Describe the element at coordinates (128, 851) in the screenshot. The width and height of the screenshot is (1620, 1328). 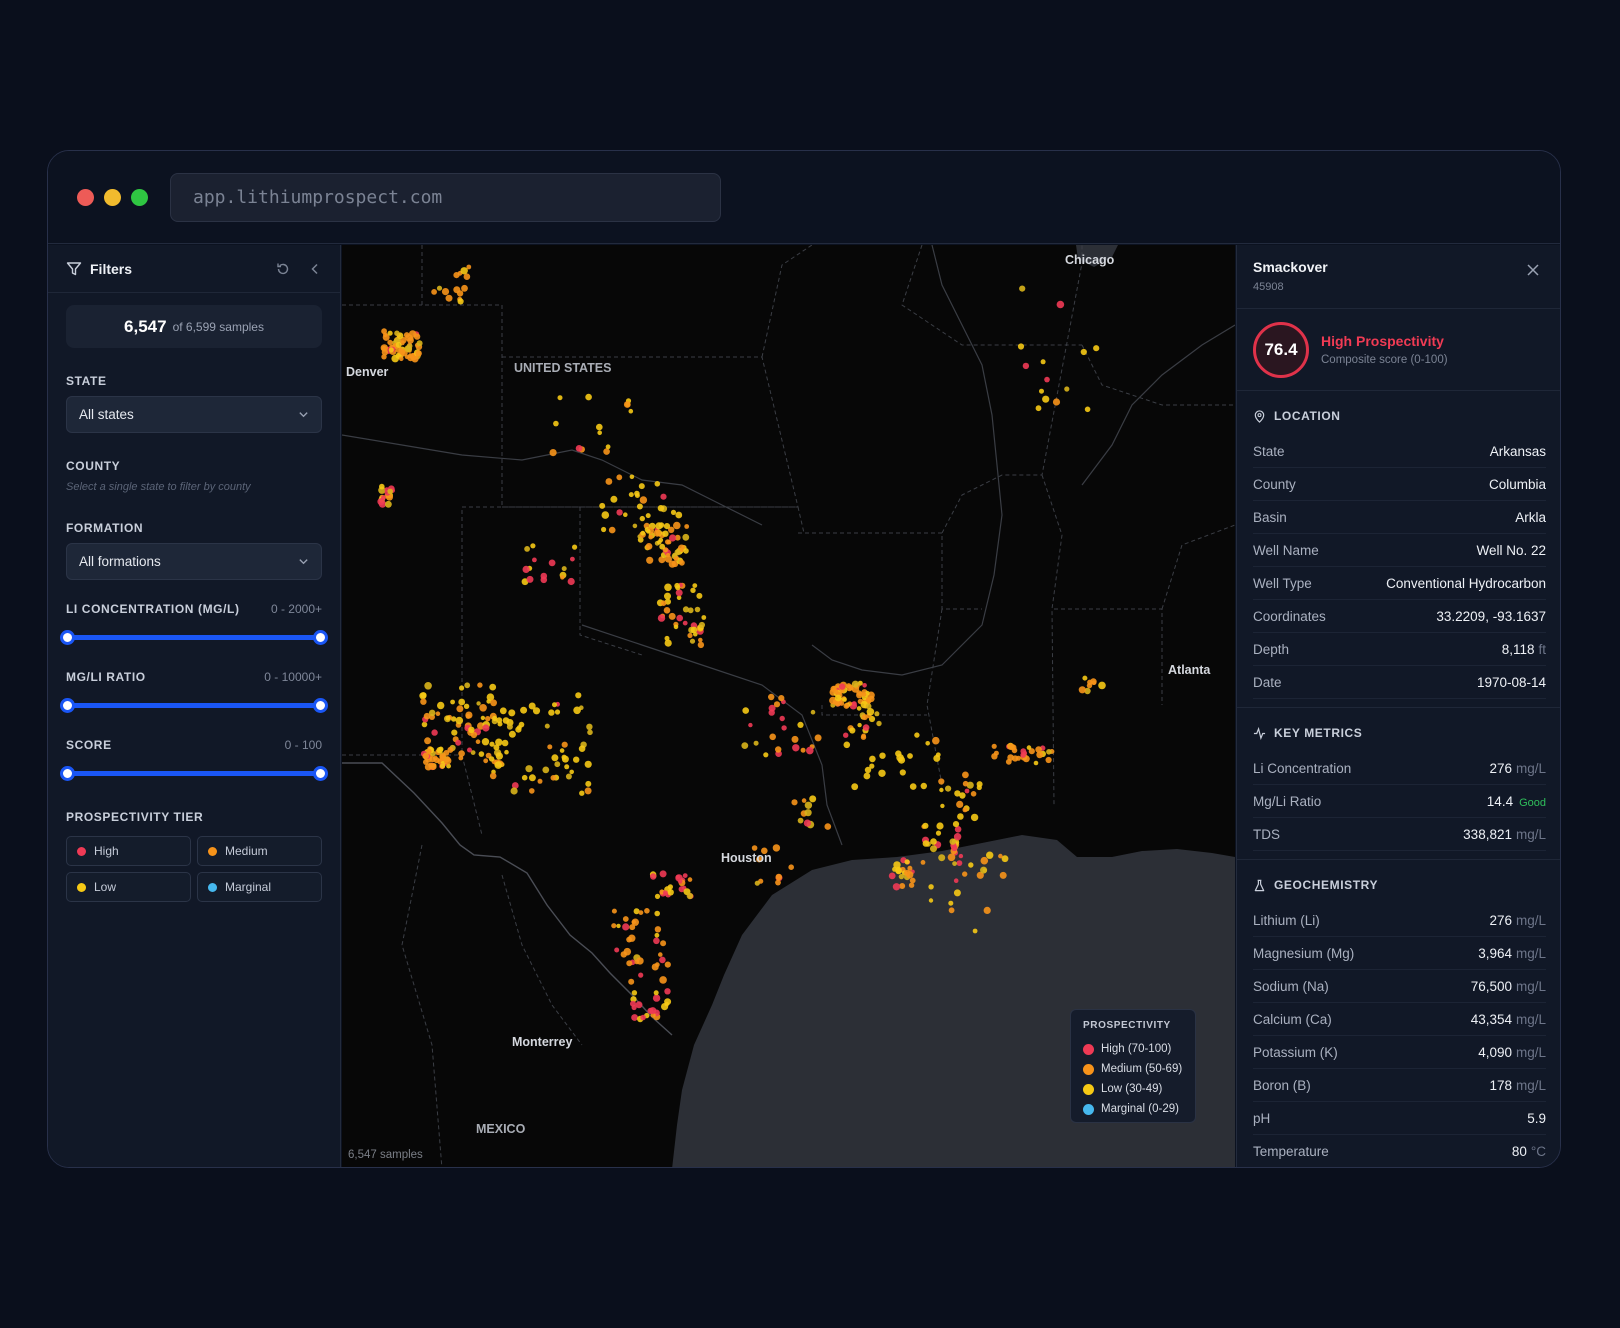
I see `tier-high-button: High` at that location.